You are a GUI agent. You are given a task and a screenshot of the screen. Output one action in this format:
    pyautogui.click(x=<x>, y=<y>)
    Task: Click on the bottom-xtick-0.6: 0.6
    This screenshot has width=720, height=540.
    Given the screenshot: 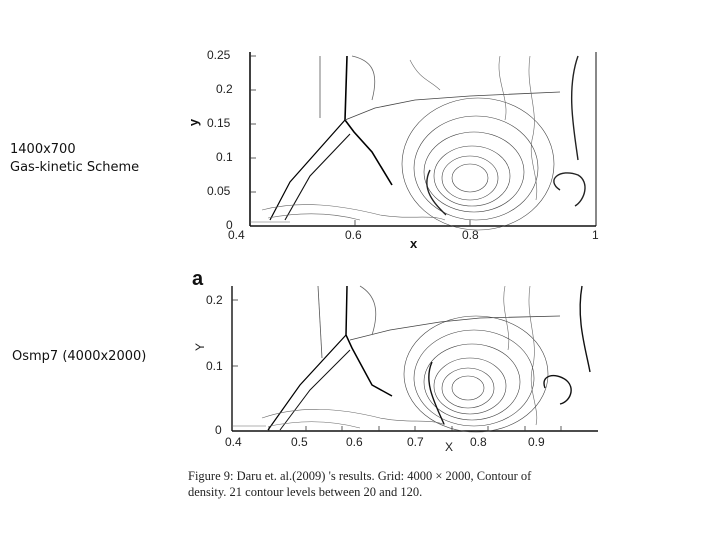 What is the action you would take?
    pyautogui.click(x=354, y=442)
    